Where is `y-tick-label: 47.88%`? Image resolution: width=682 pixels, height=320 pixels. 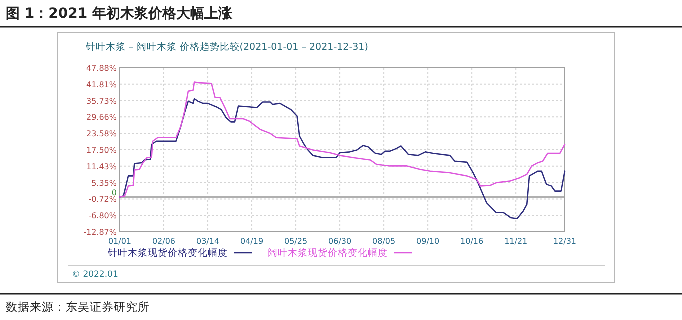 y-tick-label: 47.88% is located at coordinates (102, 68).